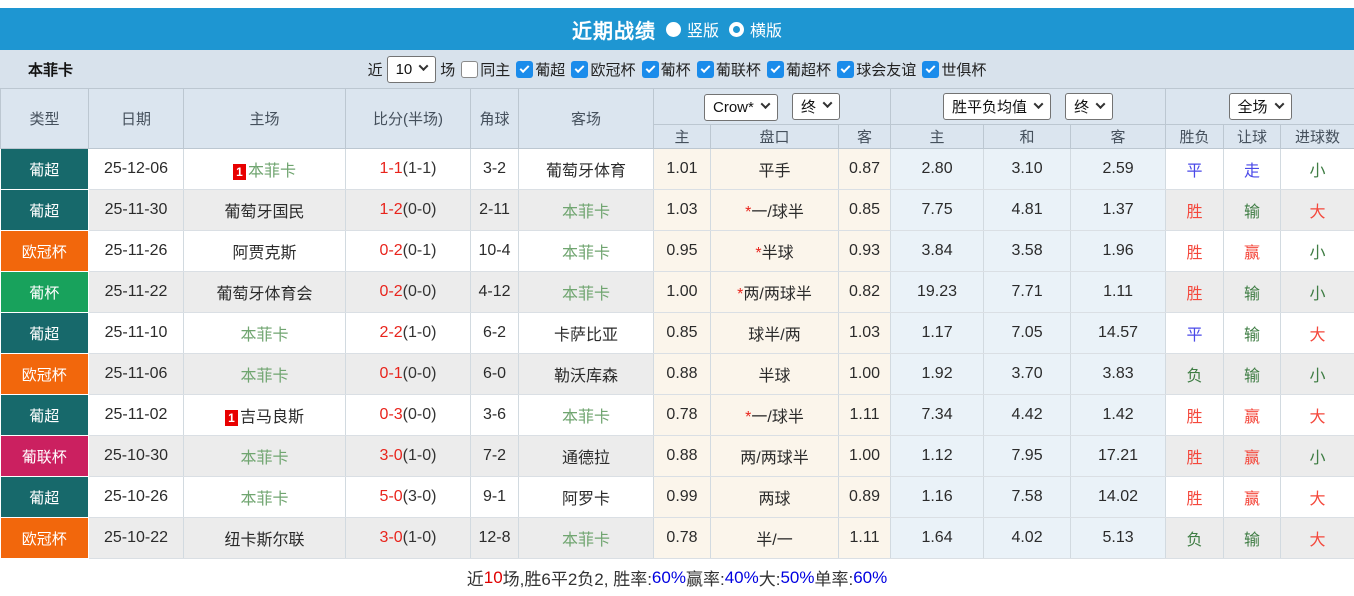  I want to click on league-filter-checkbox: 葡超杯, so click(799, 69).